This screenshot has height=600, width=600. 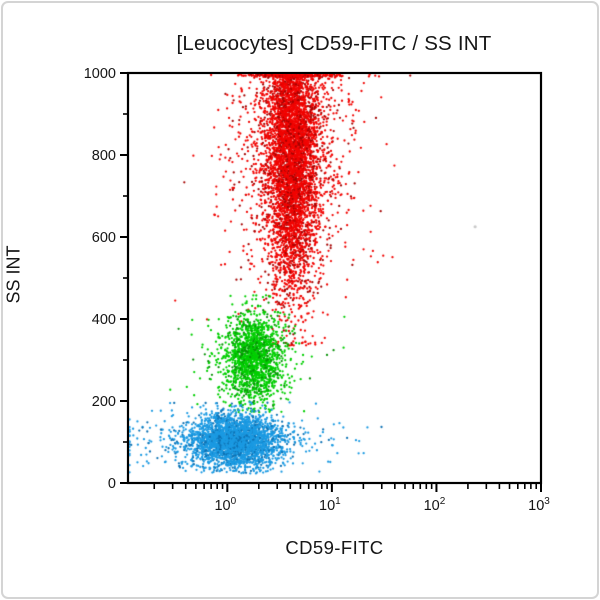 I want to click on y-tick-label: 400, so click(x=104, y=320).